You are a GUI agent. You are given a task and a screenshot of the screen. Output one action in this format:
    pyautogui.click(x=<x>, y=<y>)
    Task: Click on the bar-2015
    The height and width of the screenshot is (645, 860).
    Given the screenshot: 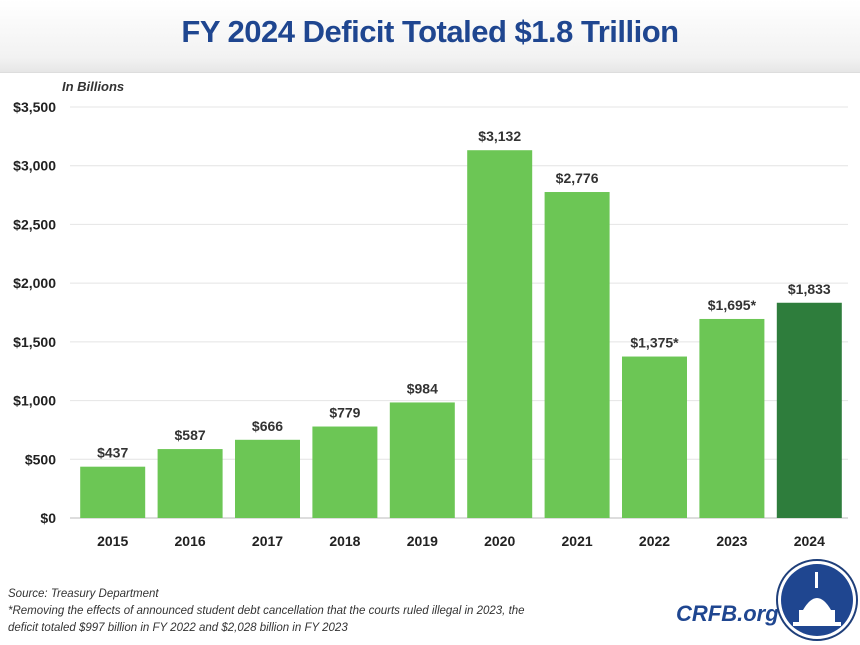 What is the action you would take?
    pyautogui.click(x=113, y=492)
    